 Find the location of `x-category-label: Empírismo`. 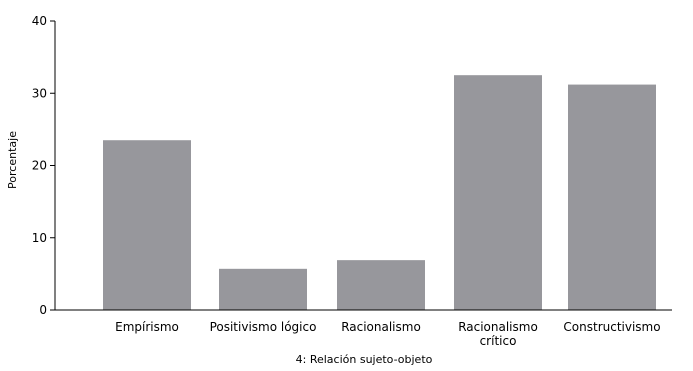

x-category-label: Empírismo is located at coordinates (147, 327).